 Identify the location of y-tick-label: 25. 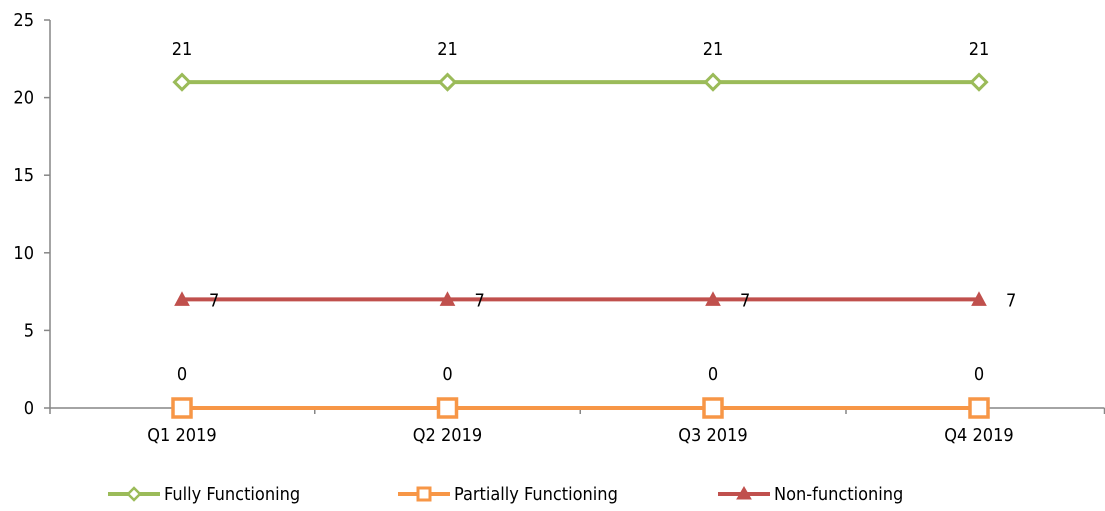
(23, 20).